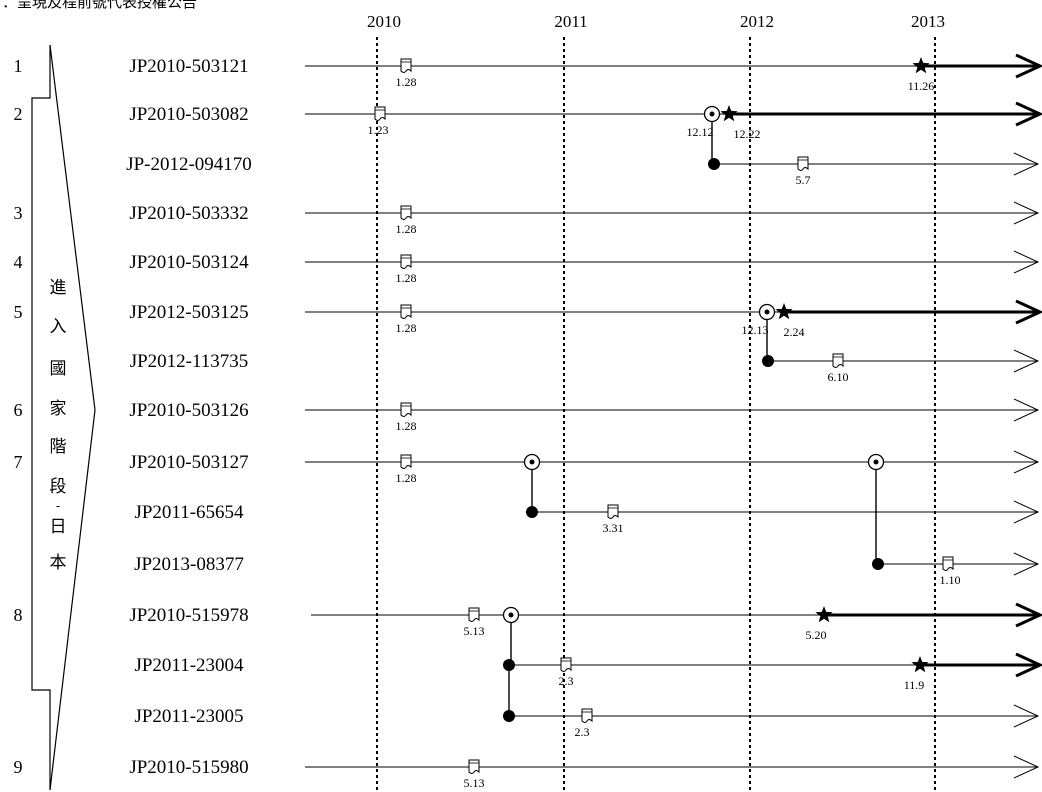 This screenshot has height=792, width=1042. I want to click on patent-number-label: JP2010-515980, so click(188, 767).